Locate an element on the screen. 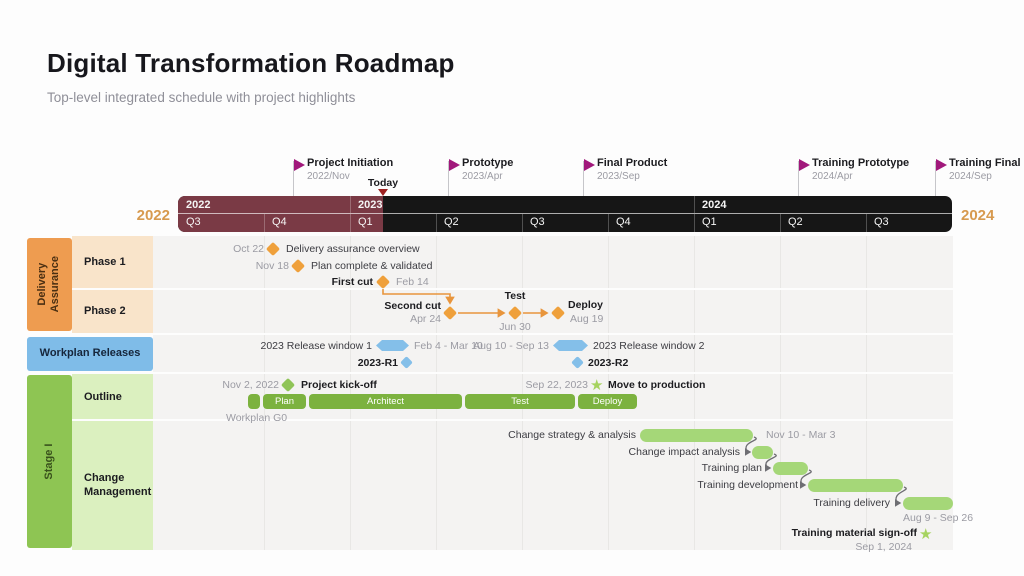  row-label-outline: Outline is located at coordinates (103, 397).